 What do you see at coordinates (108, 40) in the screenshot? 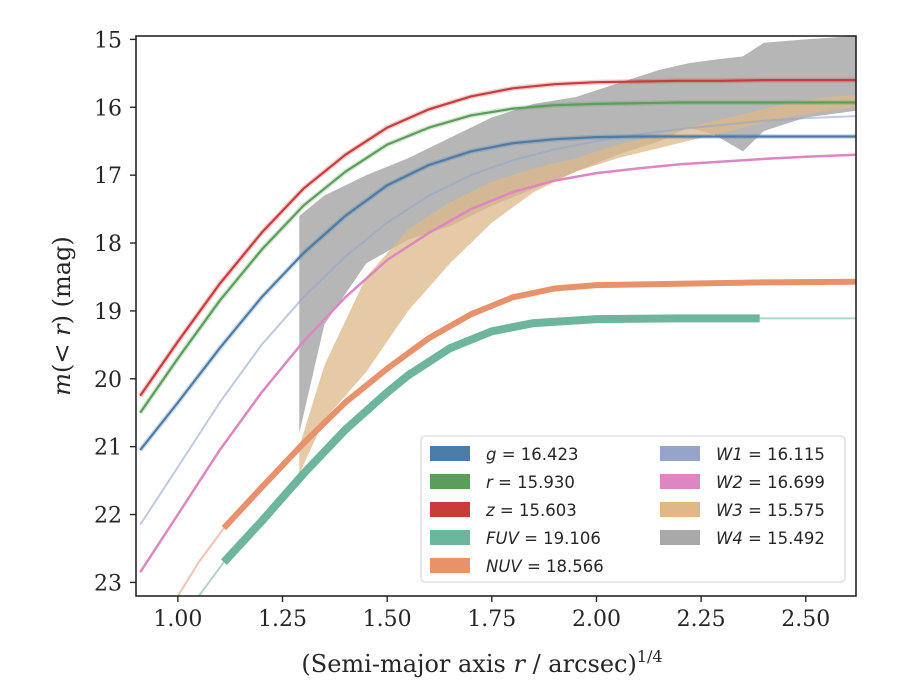
I see `y-tick-label: 15` at bounding box center [108, 40].